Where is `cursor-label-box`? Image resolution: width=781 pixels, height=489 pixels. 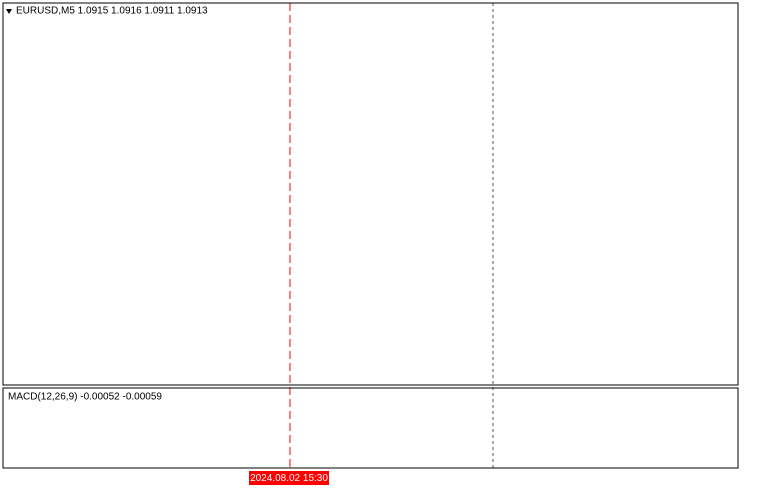 cursor-label-box is located at coordinates (289, 478).